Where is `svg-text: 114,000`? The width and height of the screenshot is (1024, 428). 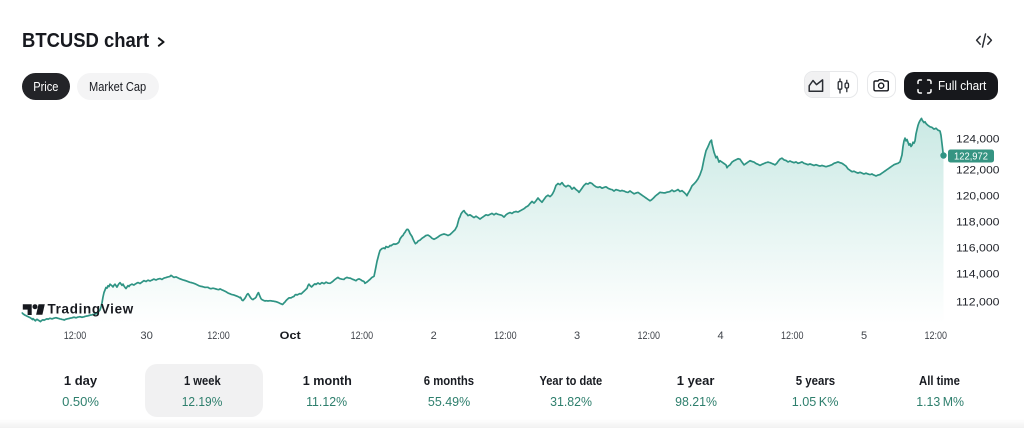
svg-text: 114,000 is located at coordinates (978, 275).